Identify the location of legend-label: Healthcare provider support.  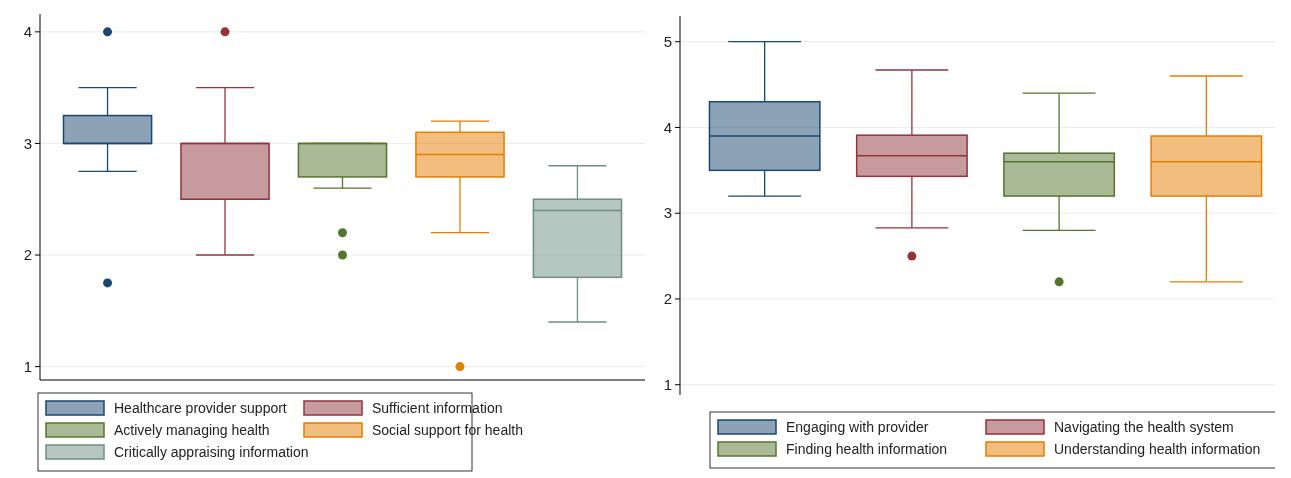
(200, 407).